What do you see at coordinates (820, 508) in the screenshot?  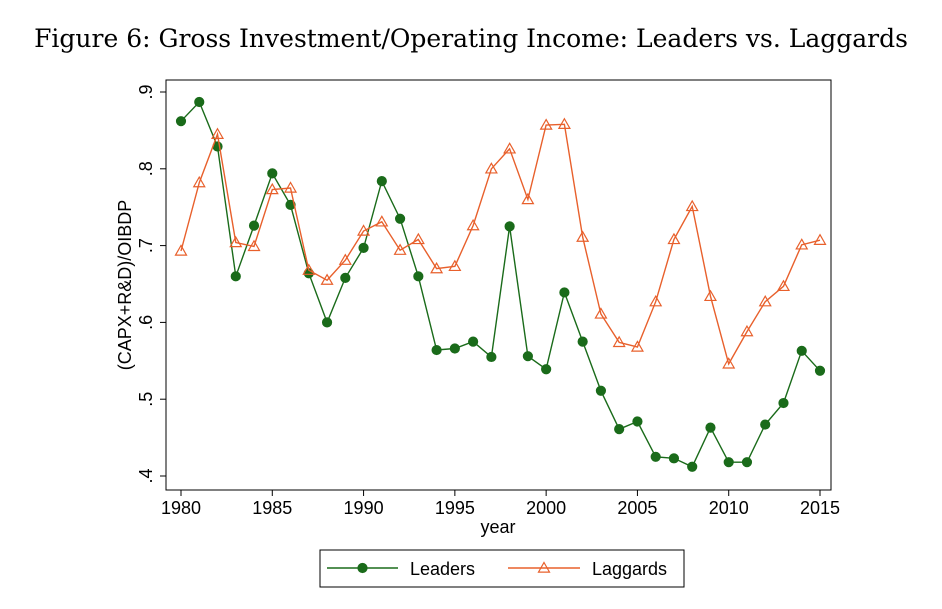 I see `x-tick-label: 2015` at bounding box center [820, 508].